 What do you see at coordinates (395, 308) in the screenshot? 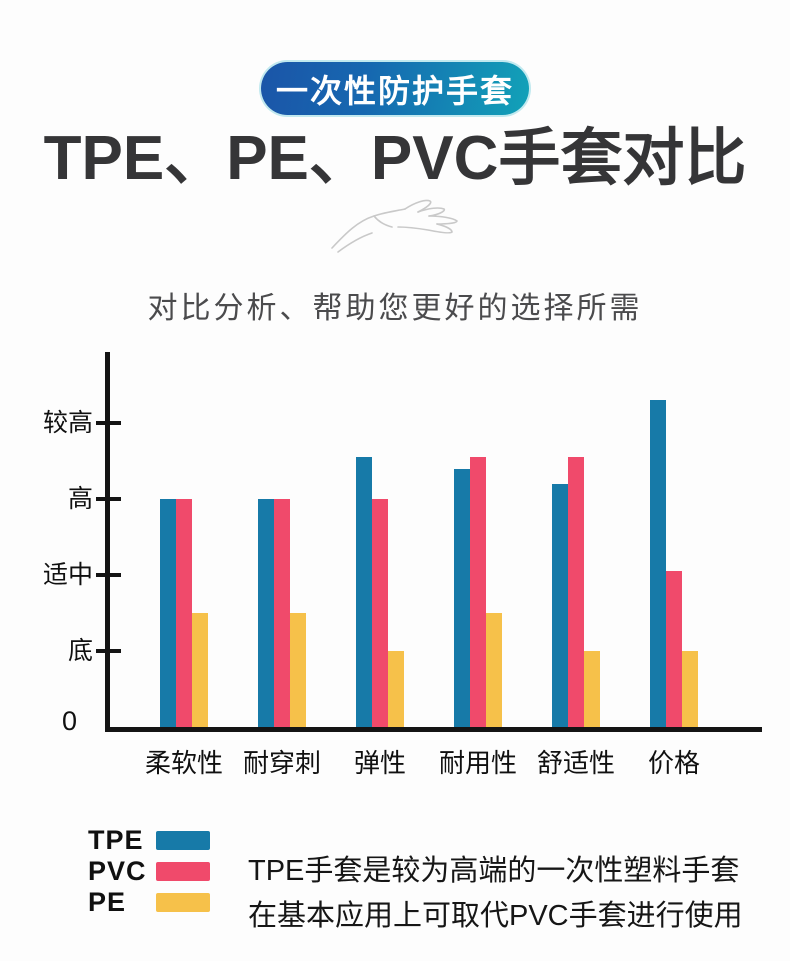
I see `page-subtitle: 对比分析、帮助您更好的选择所需` at bounding box center [395, 308].